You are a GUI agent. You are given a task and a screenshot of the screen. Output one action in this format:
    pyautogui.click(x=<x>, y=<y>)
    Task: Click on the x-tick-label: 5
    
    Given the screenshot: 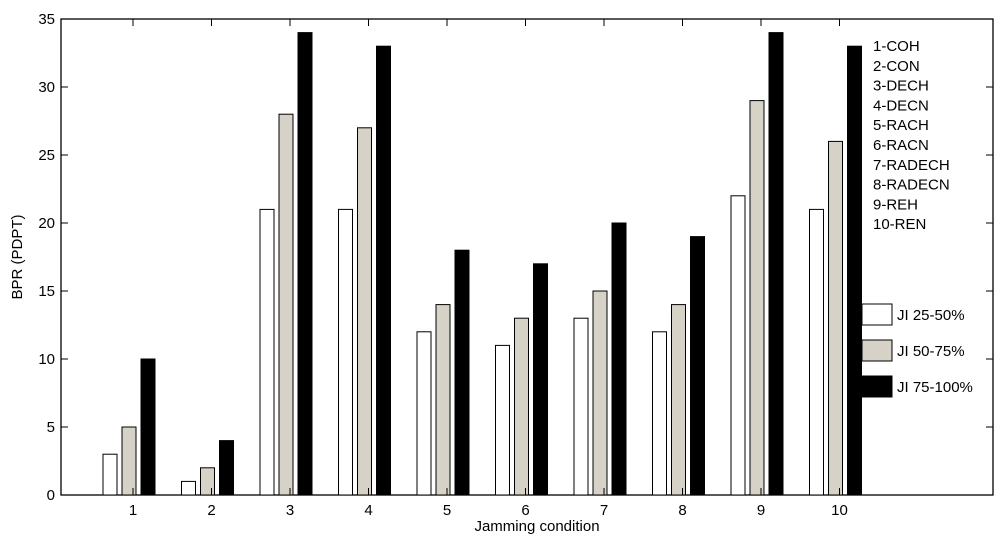 What is the action you would take?
    pyautogui.click(x=447, y=510)
    